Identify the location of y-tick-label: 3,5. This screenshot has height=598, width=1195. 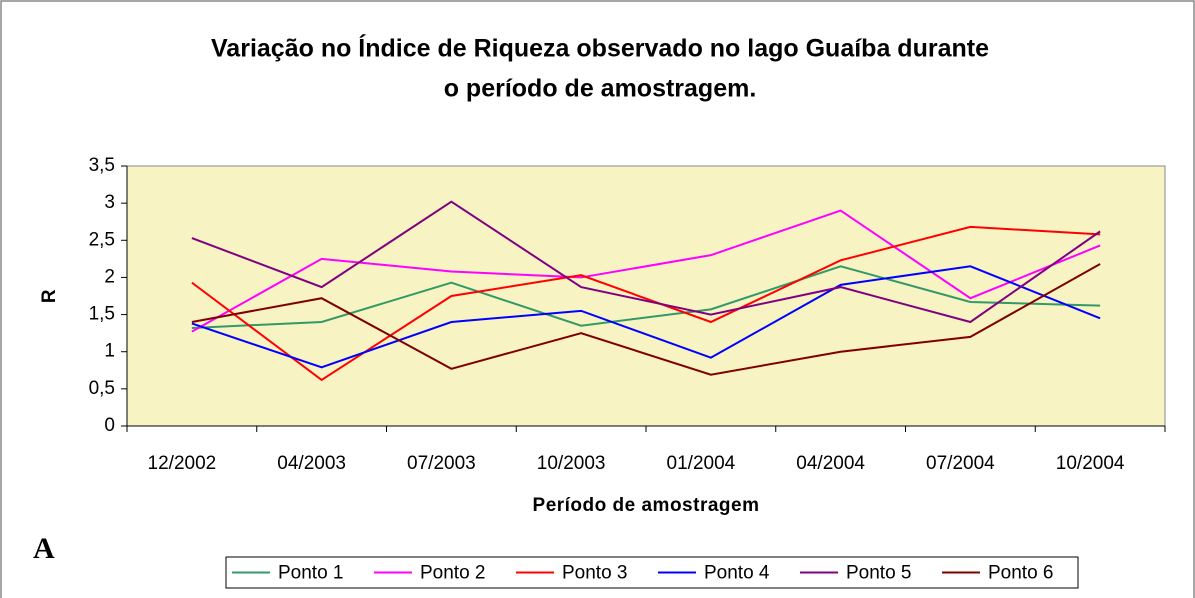
(102, 165).